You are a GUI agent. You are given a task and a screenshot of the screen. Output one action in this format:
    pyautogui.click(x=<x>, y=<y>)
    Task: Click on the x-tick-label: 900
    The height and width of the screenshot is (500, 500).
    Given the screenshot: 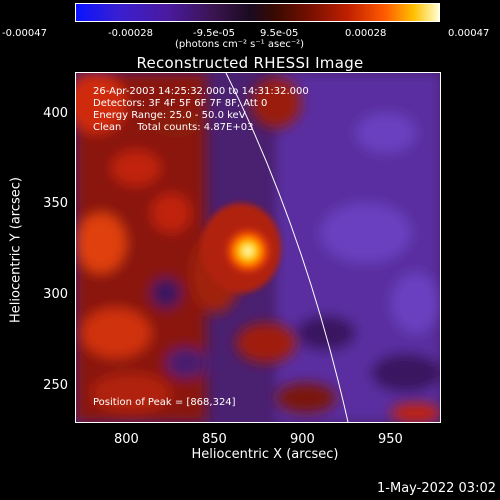 What is the action you would take?
    pyautogui.click(x=302, y=439)
    